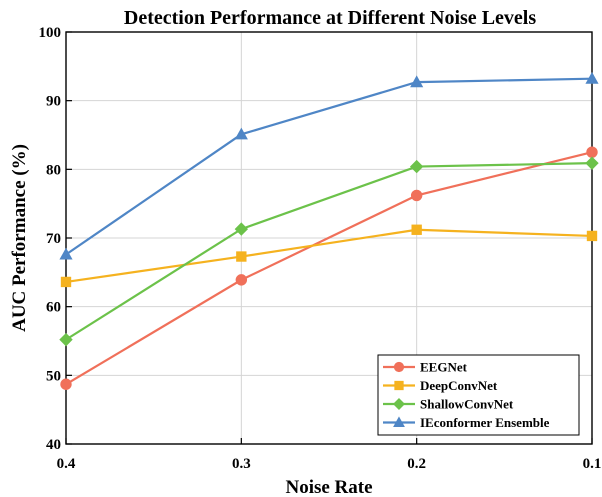 The height and width of the screenshot is (497, 602). Describe the element at coordinates (592, 464) in the screenshot. I see `x-tick-label: 0.1` at that location.